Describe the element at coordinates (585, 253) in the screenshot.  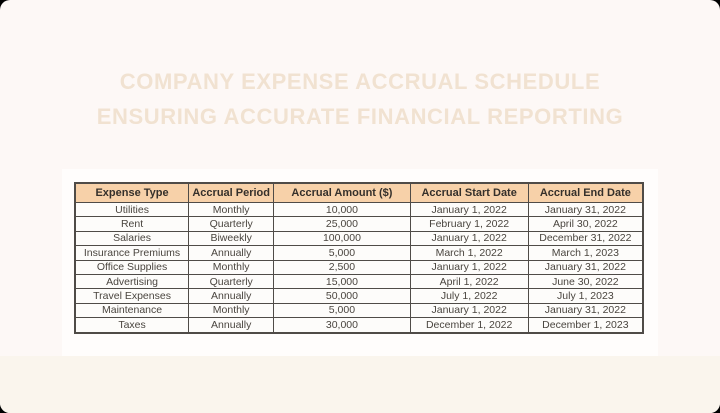
I see `table-cell: March 1, 2023` at that location.